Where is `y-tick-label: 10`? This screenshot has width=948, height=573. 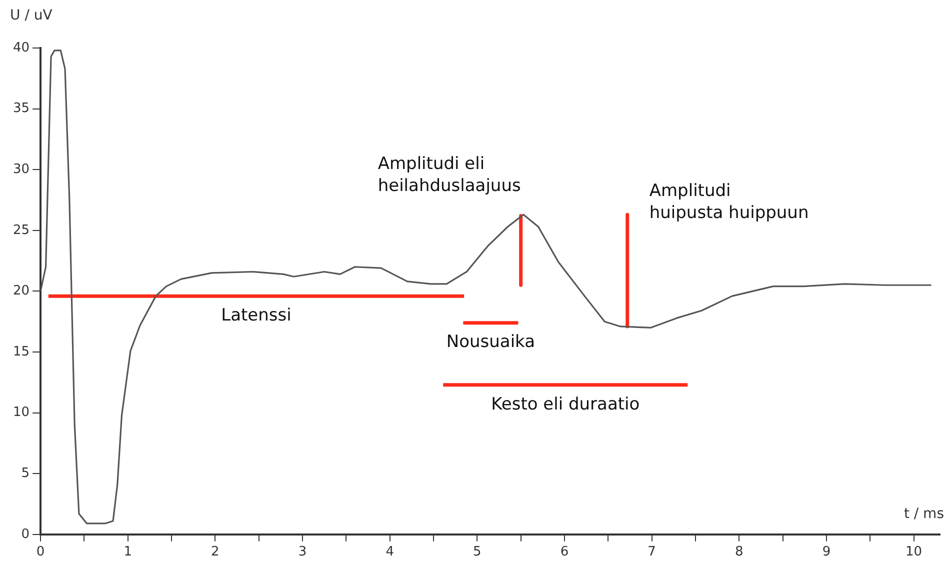
y-tick-label: 10 is located at coordinates (21, 412).